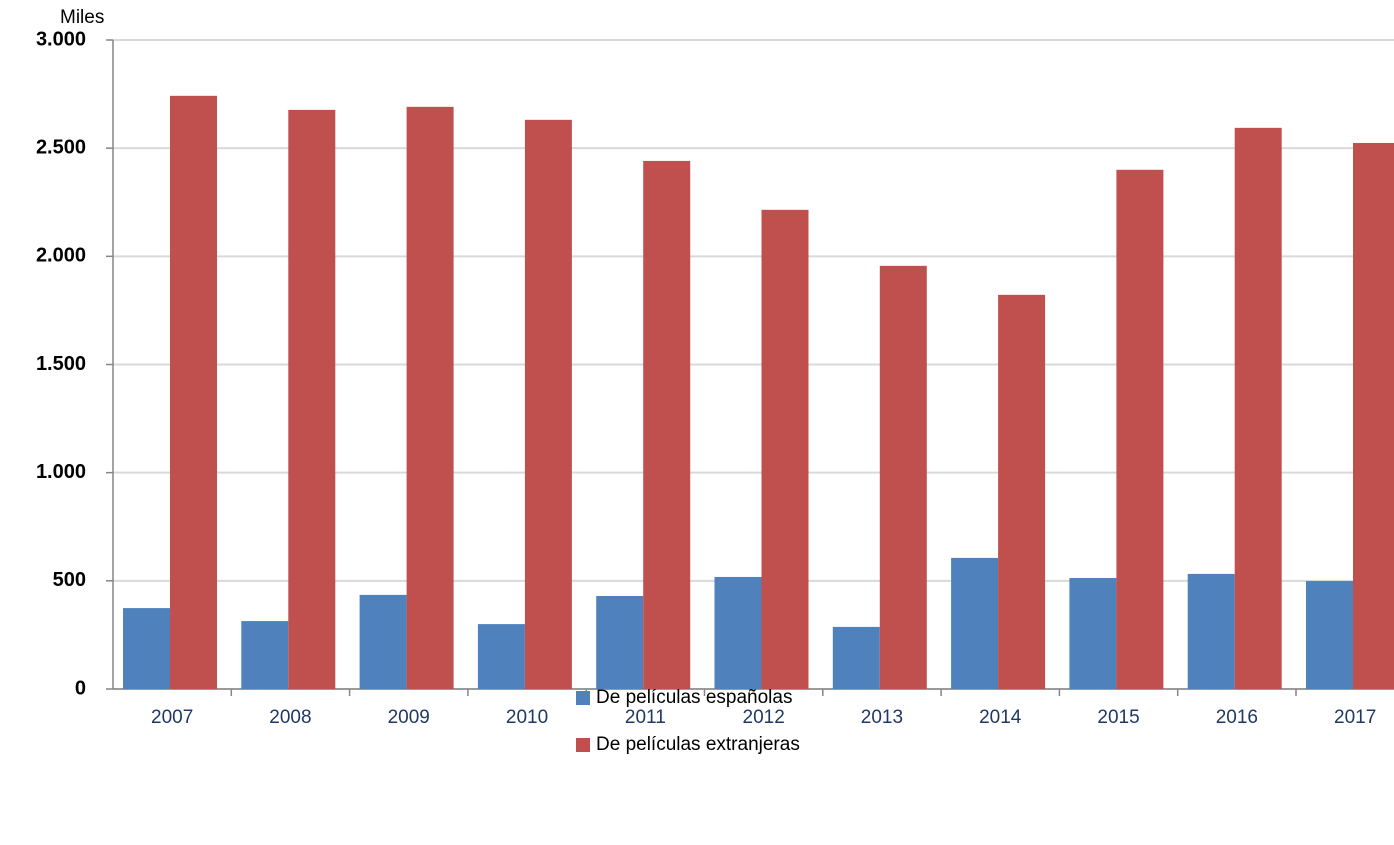 Image resolution: width=1394 pixels, height=845 pixels. Describe the element at coordinates (172, 717) in the screenshot. I see `x-tick-label: 2007` at that location.